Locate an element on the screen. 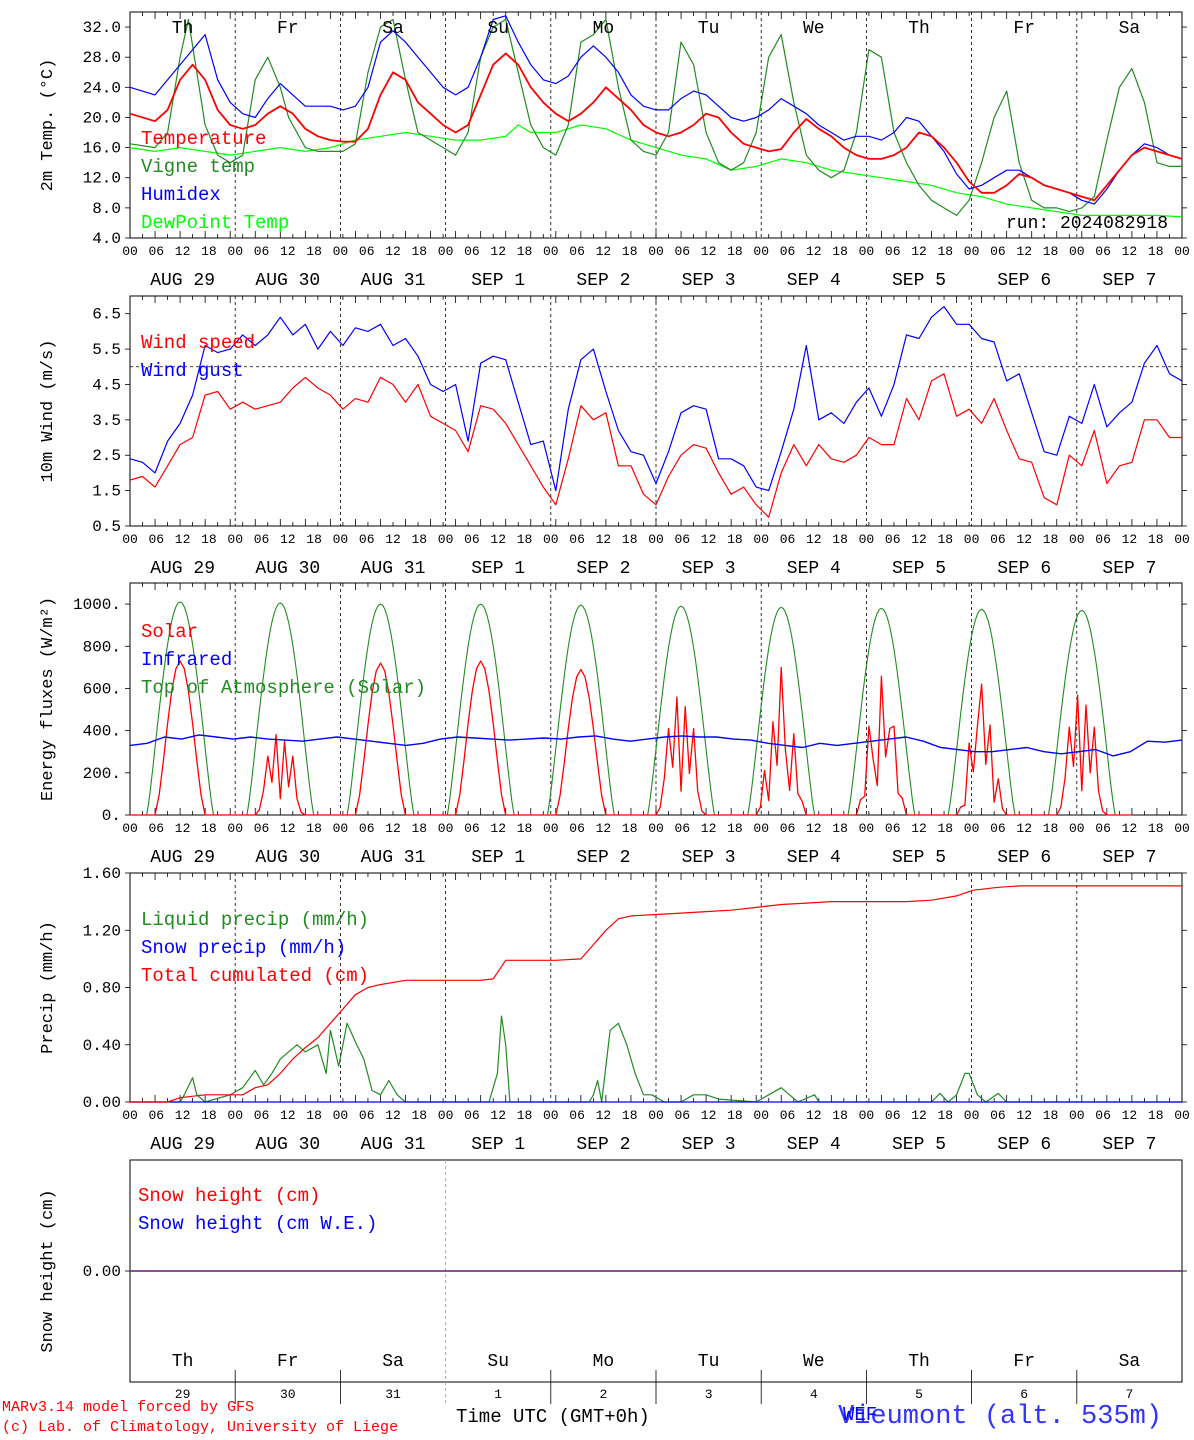 This screenshot has height=1440, width=1194. y-tick-label: 16.0 is located at coordinates (102, 149).